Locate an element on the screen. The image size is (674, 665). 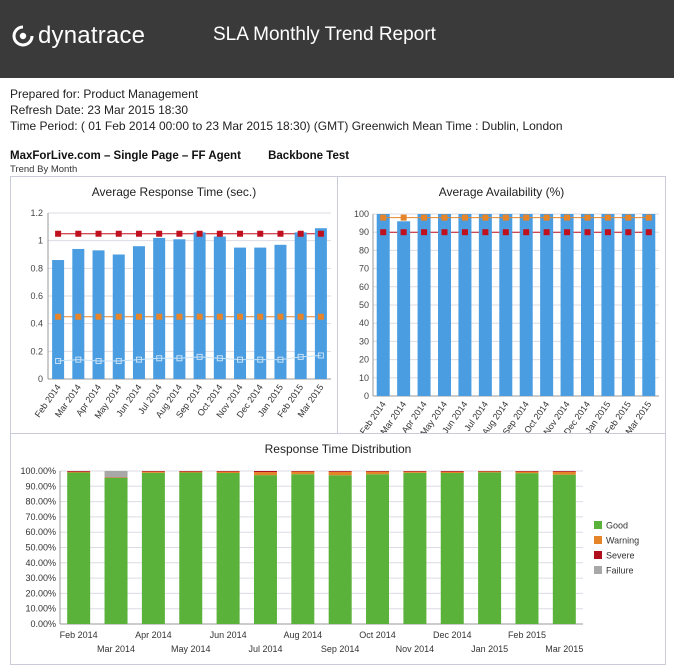
legend-label-severe: Severe is located at coordinates (620, 556).